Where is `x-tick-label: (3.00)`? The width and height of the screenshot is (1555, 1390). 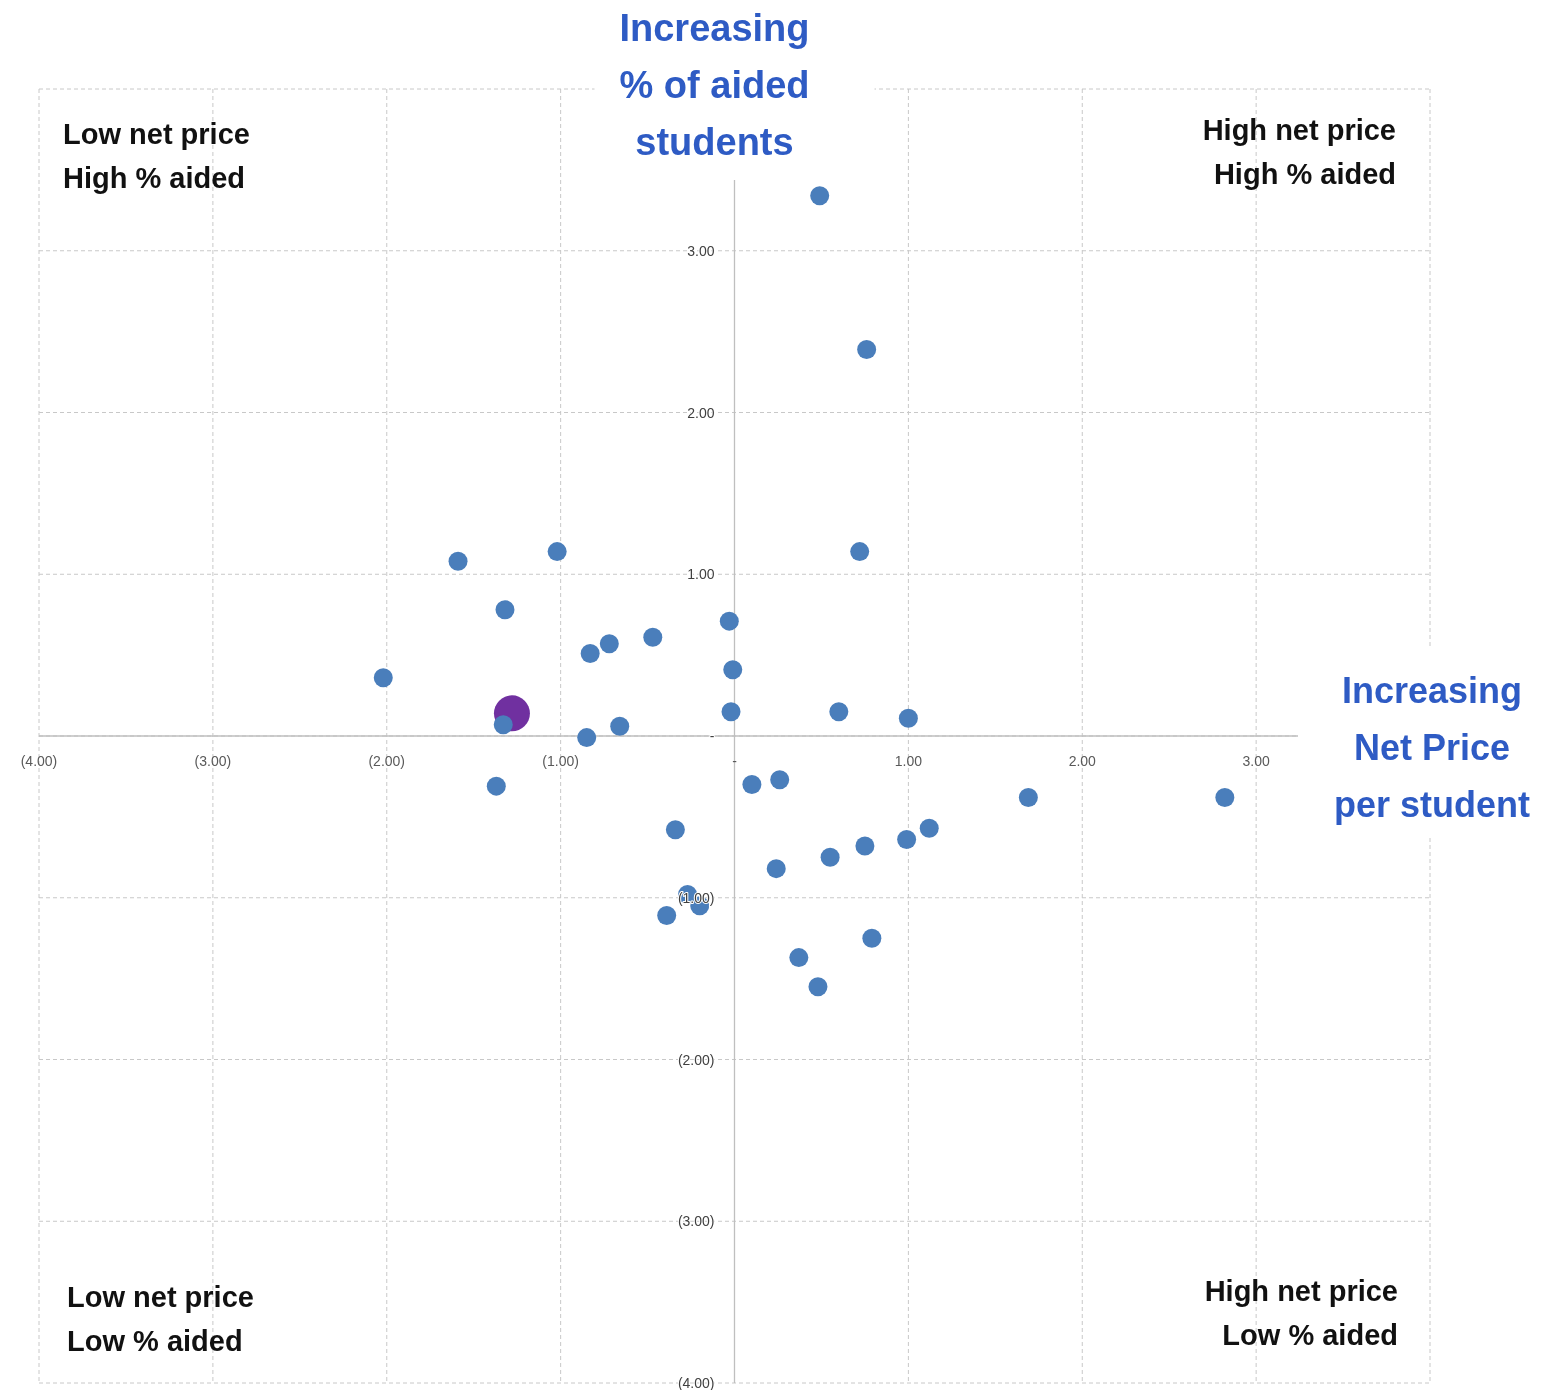 x-tick-label: (3.00) is located at coordinates (213, 761).